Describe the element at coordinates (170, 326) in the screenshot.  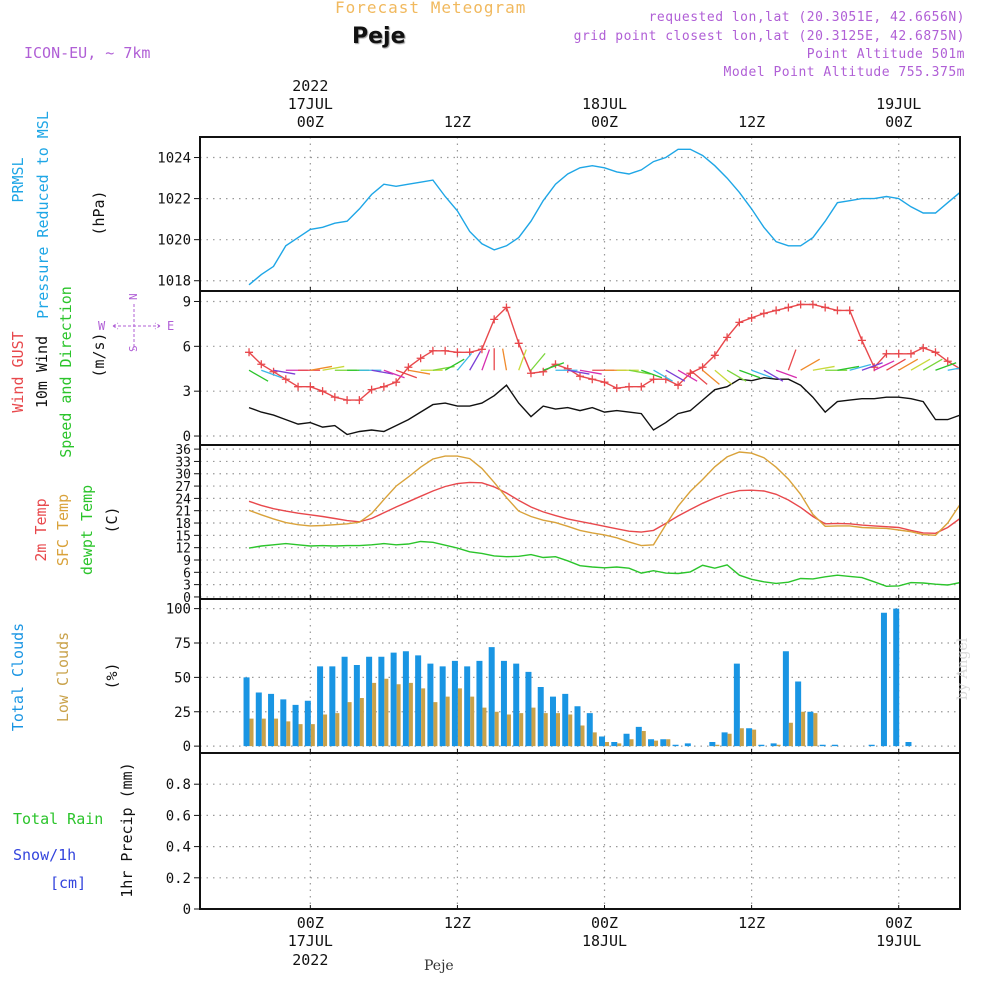
I see `compass-east: E` at that location.